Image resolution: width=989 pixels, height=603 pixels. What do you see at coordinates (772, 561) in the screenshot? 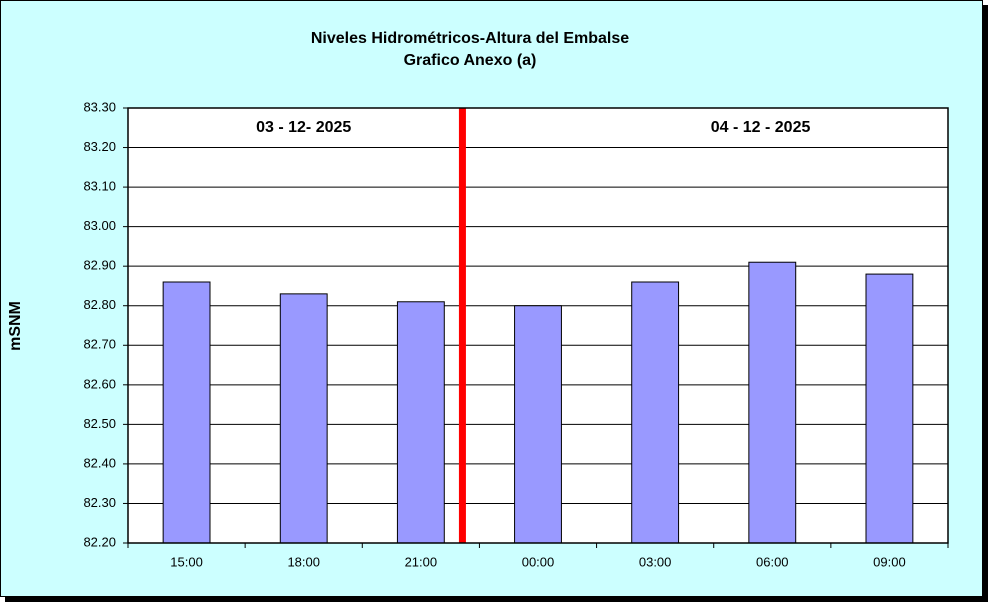
I see `x-tick-label: 06:00` at bounding box center [772, 561].